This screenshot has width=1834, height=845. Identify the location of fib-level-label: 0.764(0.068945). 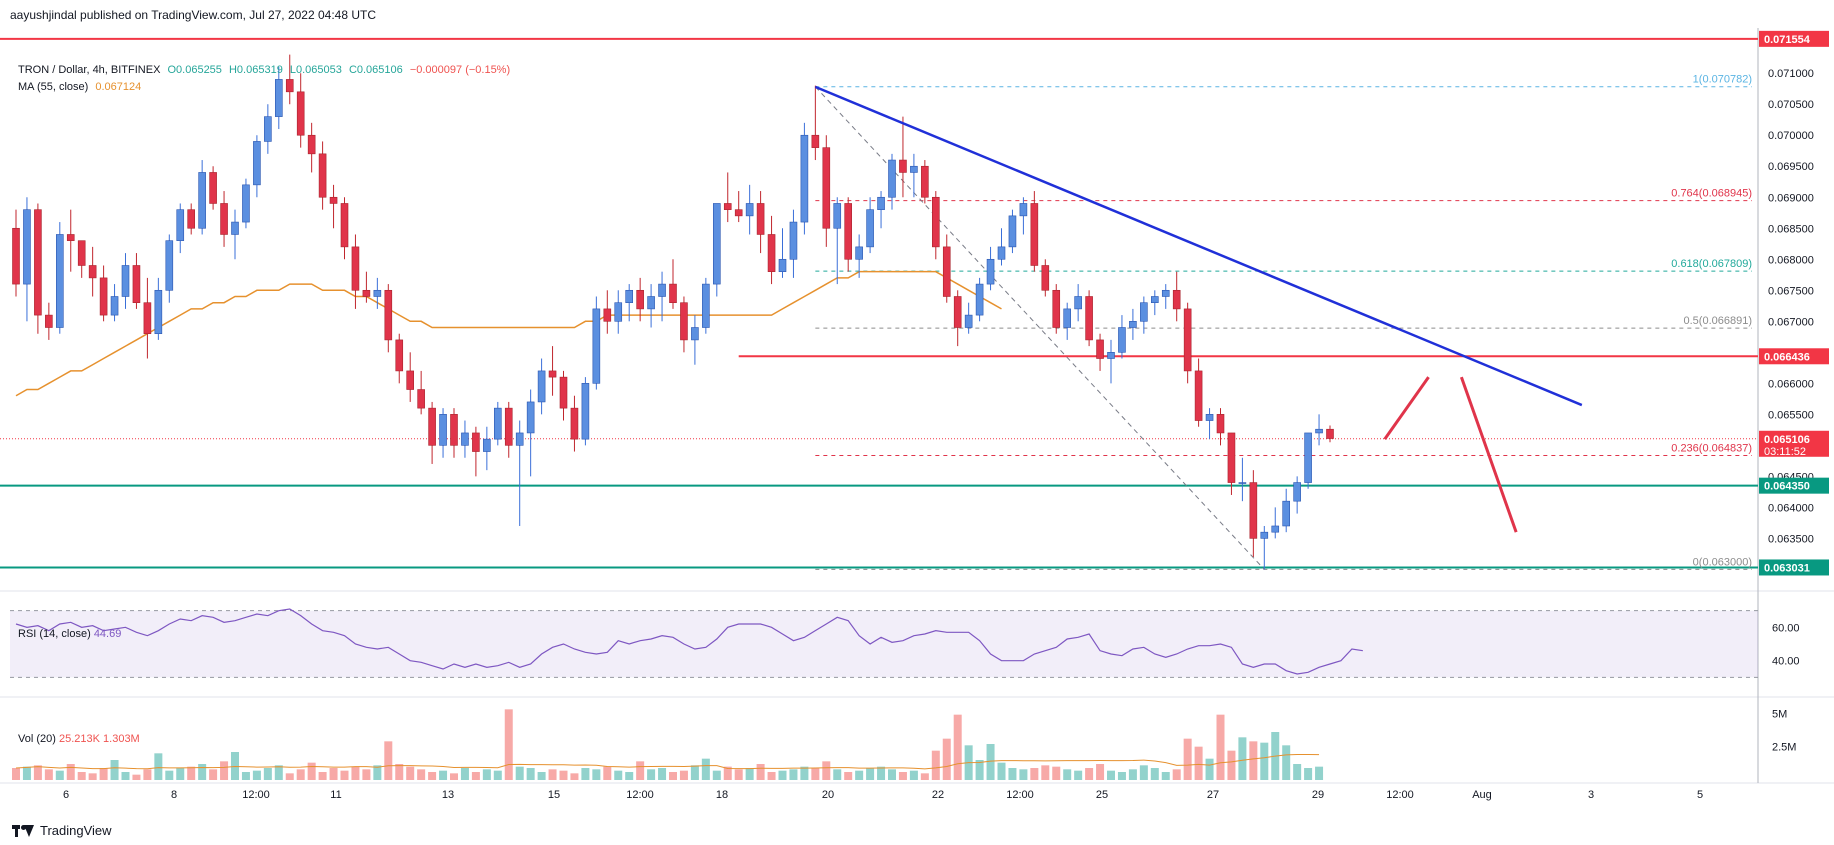
(1711, 194).